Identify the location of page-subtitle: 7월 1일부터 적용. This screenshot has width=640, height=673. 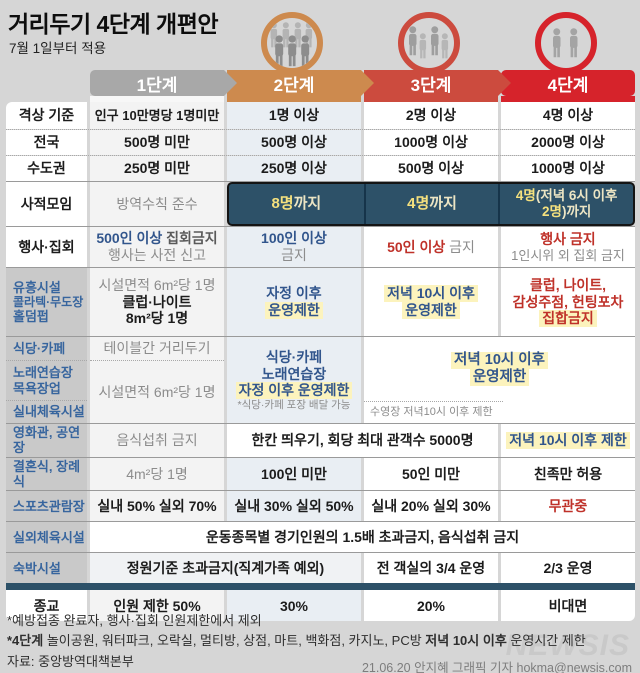
(58, 48).